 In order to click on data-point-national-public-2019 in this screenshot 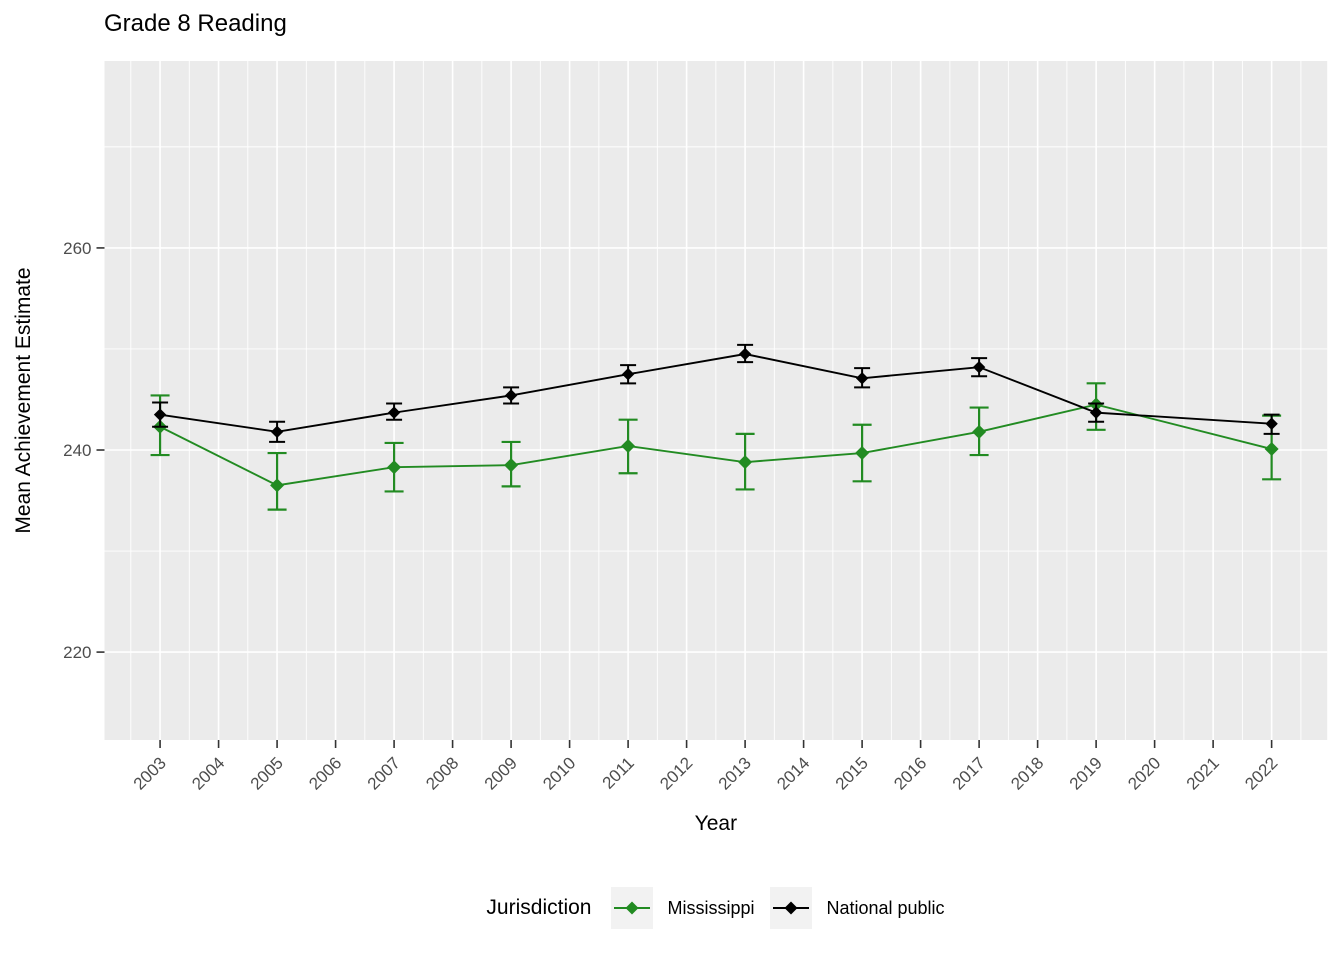, I will do `click(1096, 412)`.